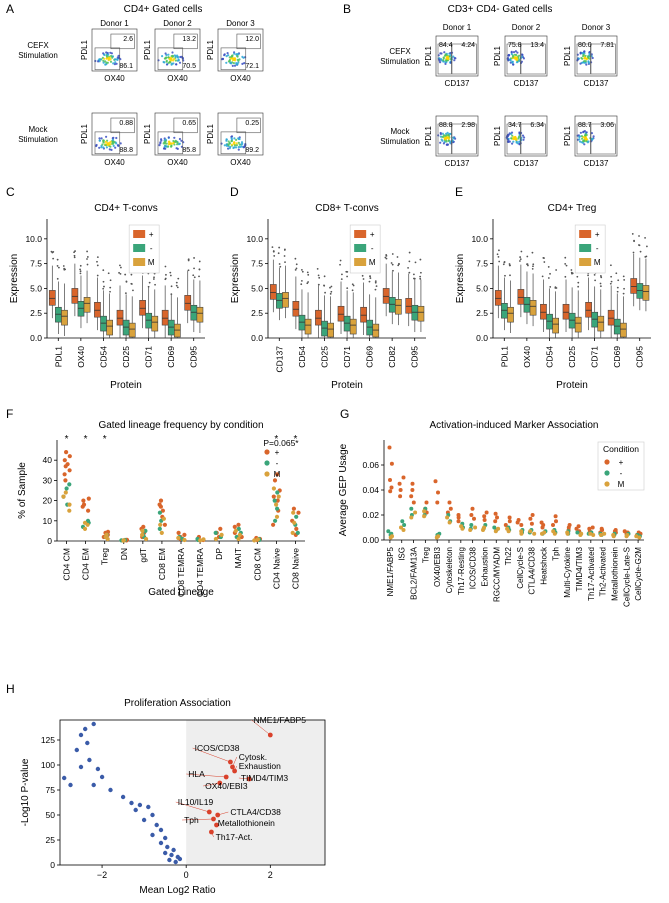 The width and height of the screenshot is (669, 903). Describe the element at coordinates (142, 308) in the screenshot. I see `box-+` at that location.